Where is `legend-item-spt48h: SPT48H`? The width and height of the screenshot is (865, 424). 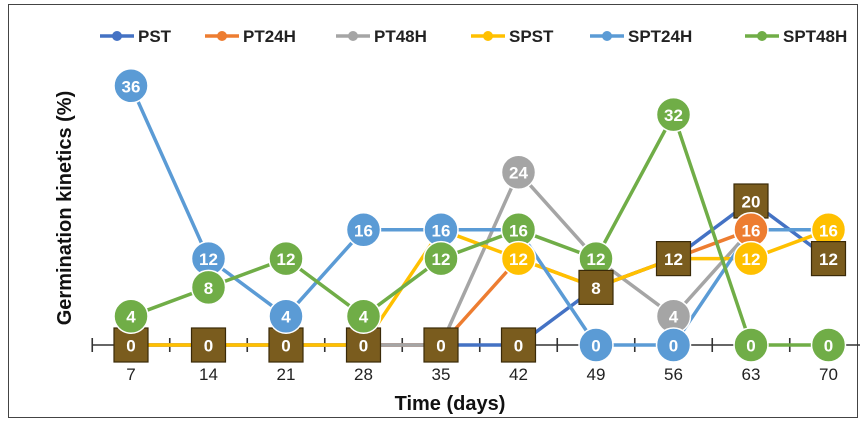
legend-item-spt48h: SPT48H is located at coordinates (796, 36).